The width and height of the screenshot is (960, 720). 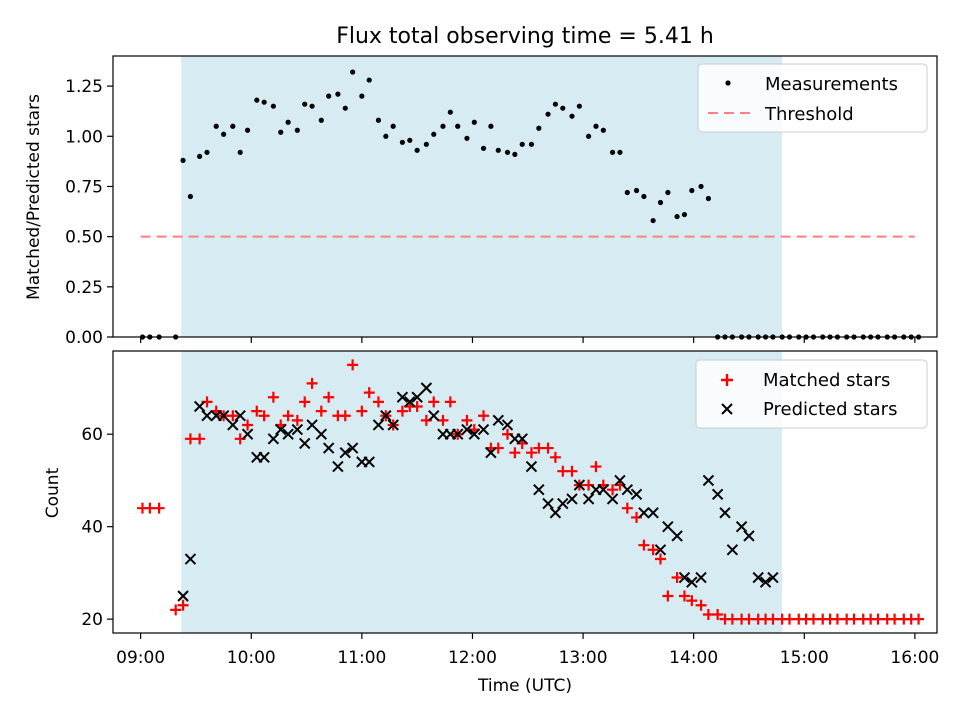 What do you see at coordinates (728, 83) in the screenshot?
I see `measurements-legend-marker` at bounding box center [728, 83].